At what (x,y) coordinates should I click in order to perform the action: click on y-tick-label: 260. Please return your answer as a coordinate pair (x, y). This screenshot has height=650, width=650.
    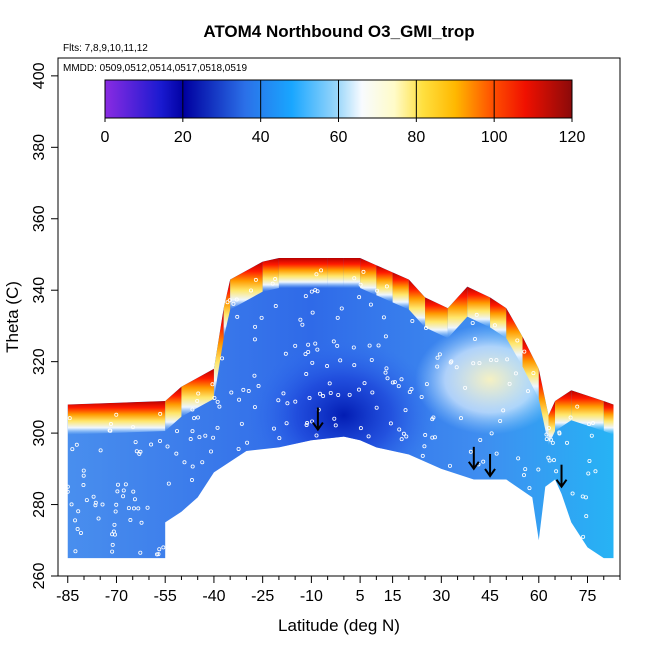
    Looking at the image, I should click on (39, 576).